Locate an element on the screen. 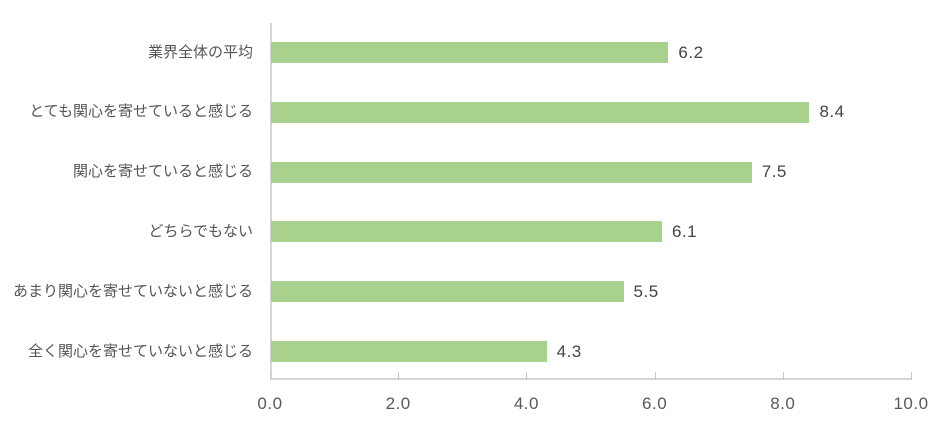 Image resolution: width=940 pixels, height=434 pixels. value-label: 8.4 is located at coordinates (832, 112).